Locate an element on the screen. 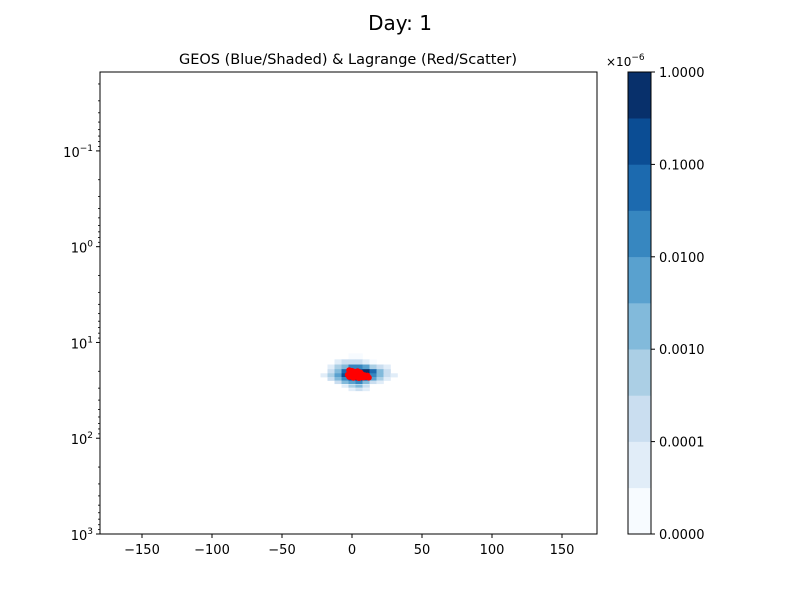 The width and height of the screenshot is (800, 600). y-tick-label: 10¹ is located at coordinates (82, 343).